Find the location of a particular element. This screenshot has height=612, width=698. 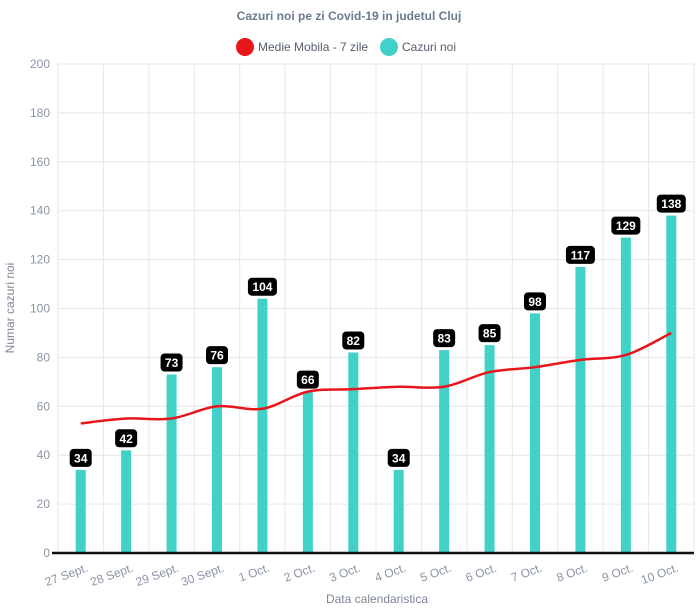

bar-28-sept is located at coordinates (126, 501).